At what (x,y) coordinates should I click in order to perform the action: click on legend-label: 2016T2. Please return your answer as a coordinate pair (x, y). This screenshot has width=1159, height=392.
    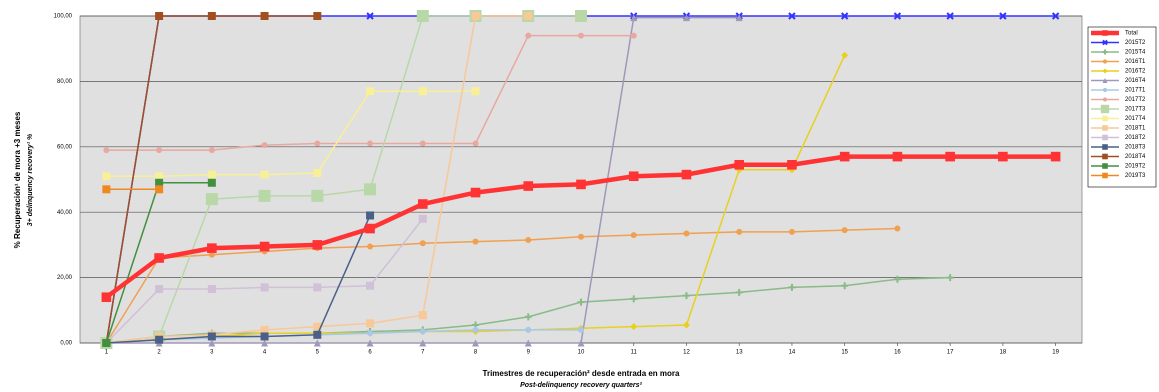
    Looking at the image, I should click on (1135, 72).